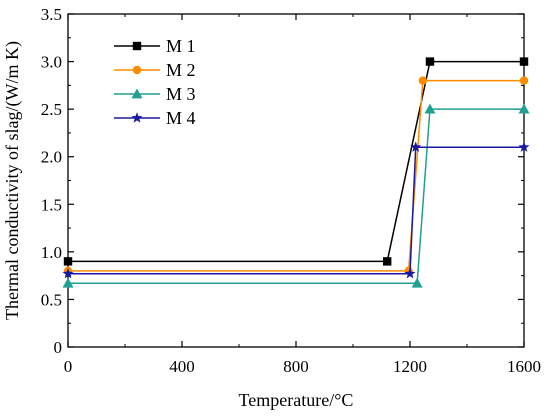 The height and width of the screenshot is (416, 550). What do you see at coordinates (181, 46) in the screenshot?
I see `legend-label-1: M 1` at bounding box center [181, 46].